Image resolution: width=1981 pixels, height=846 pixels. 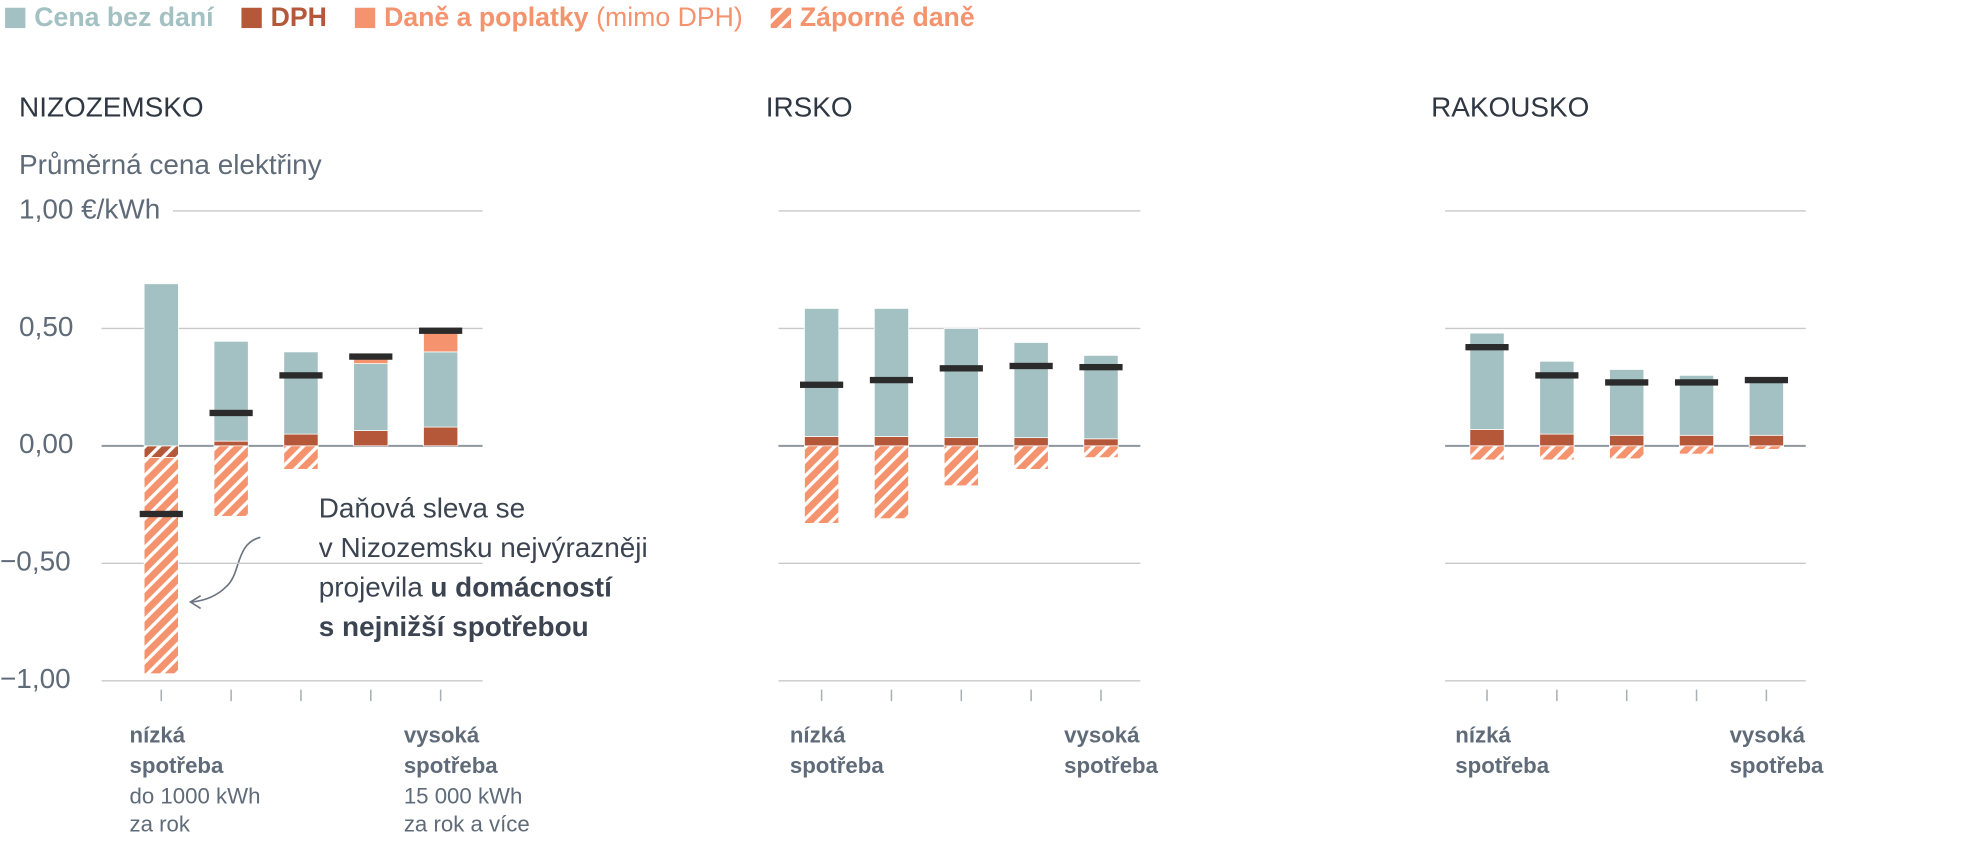 I want to click on annotation-text: projevila, so click(x=371, y=587).